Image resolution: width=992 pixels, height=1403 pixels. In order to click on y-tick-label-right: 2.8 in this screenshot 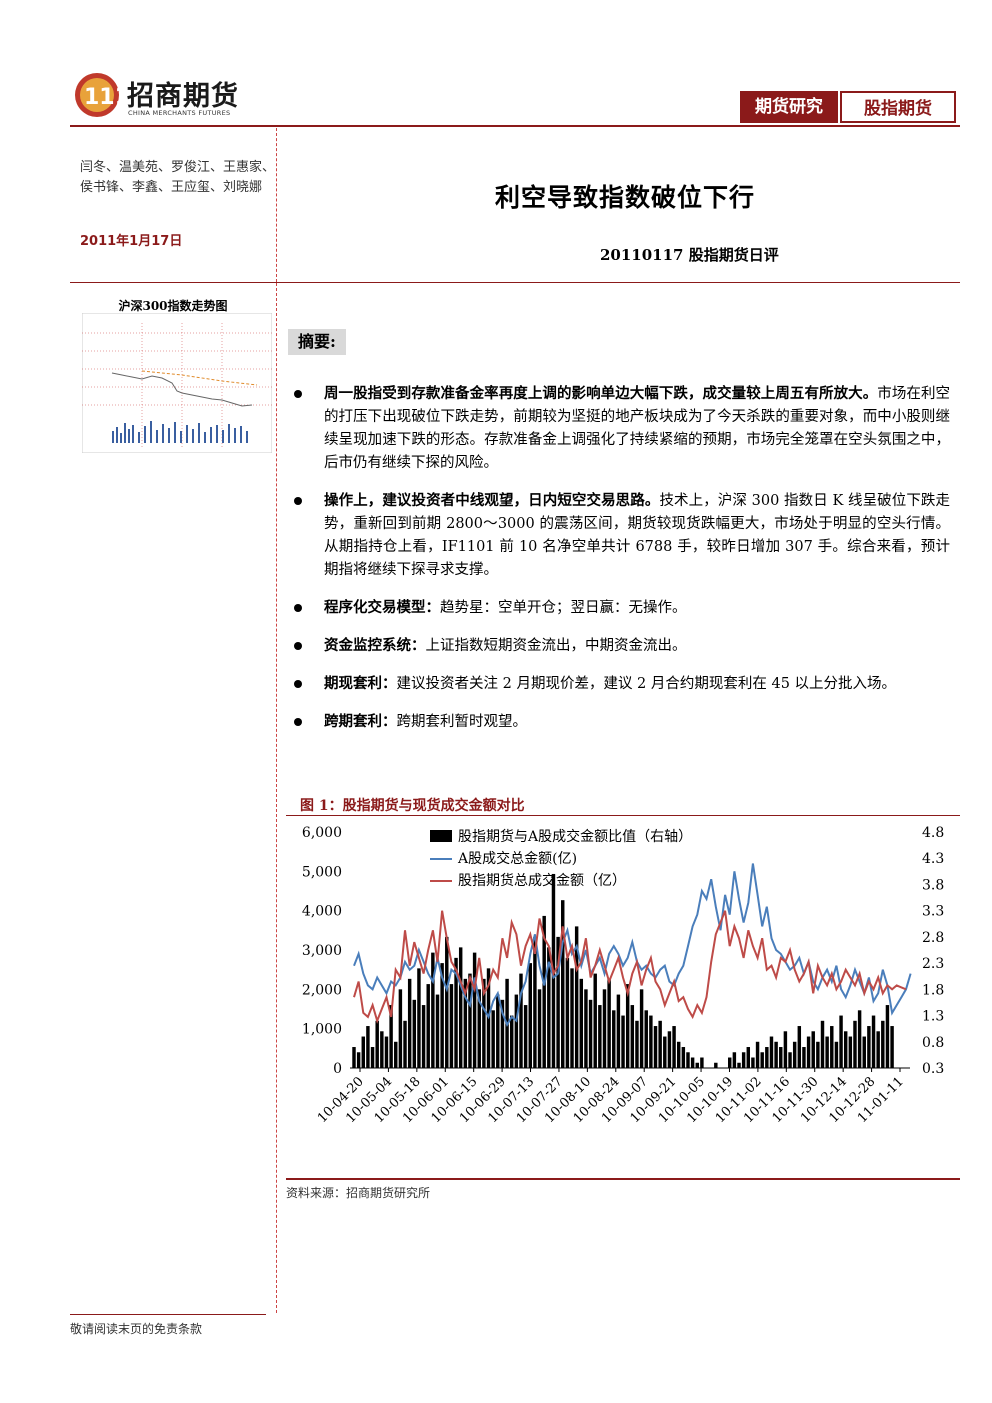, I will do `click(933, 938)`.